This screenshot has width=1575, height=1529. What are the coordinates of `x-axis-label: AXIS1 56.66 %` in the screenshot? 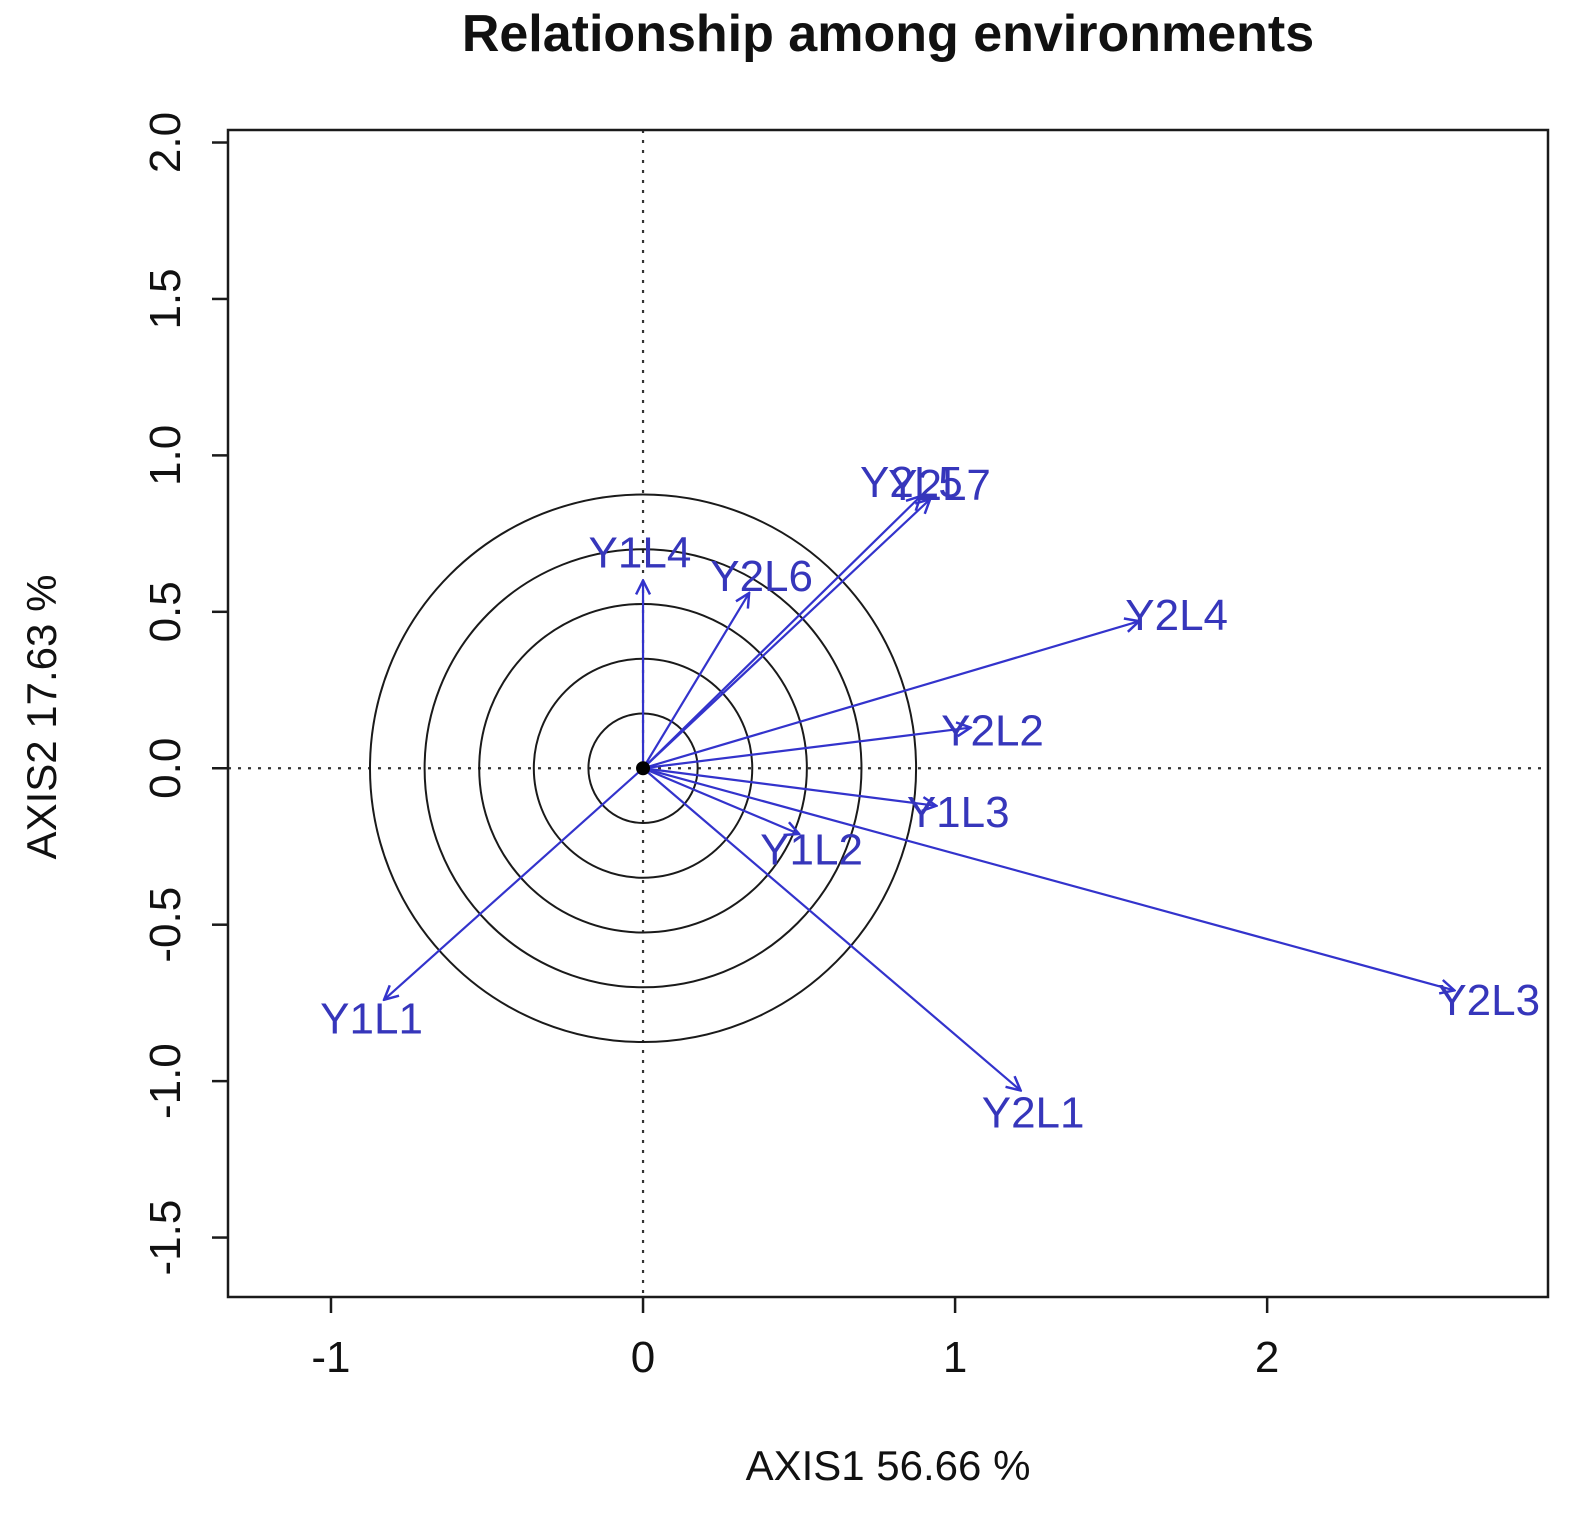 It's located at (888, 1465).